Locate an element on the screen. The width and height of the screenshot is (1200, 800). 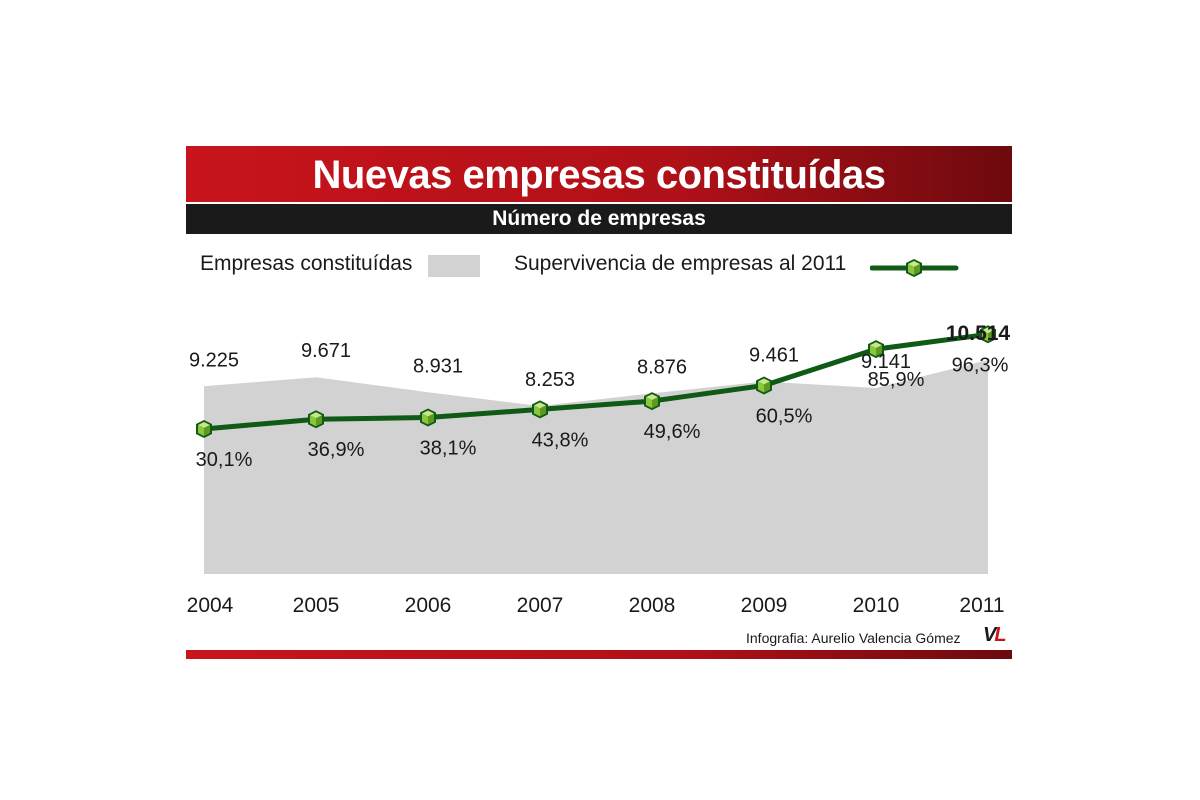
logo: VL is located at coordinates (995, 635).